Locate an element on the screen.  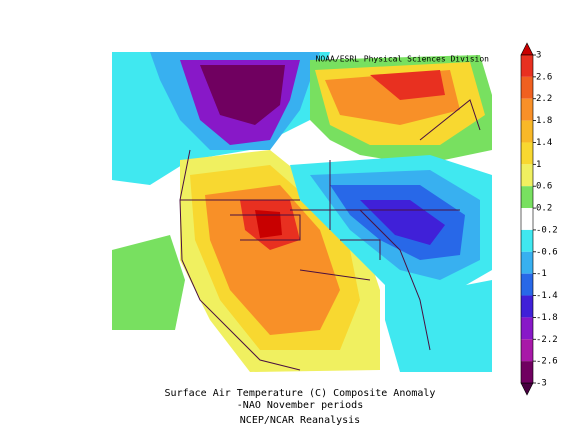
colorbar-tick-label: -1.8 is located at coordinates (547, 318).